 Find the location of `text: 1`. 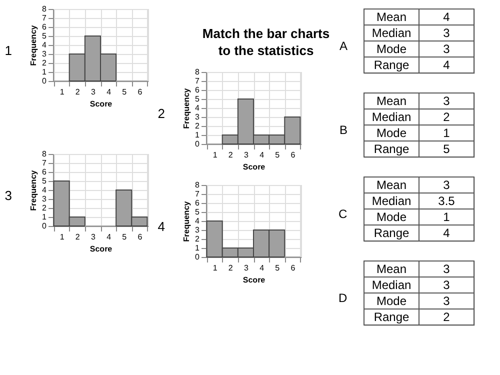

text: 1 is located at coordinates (8, 50).